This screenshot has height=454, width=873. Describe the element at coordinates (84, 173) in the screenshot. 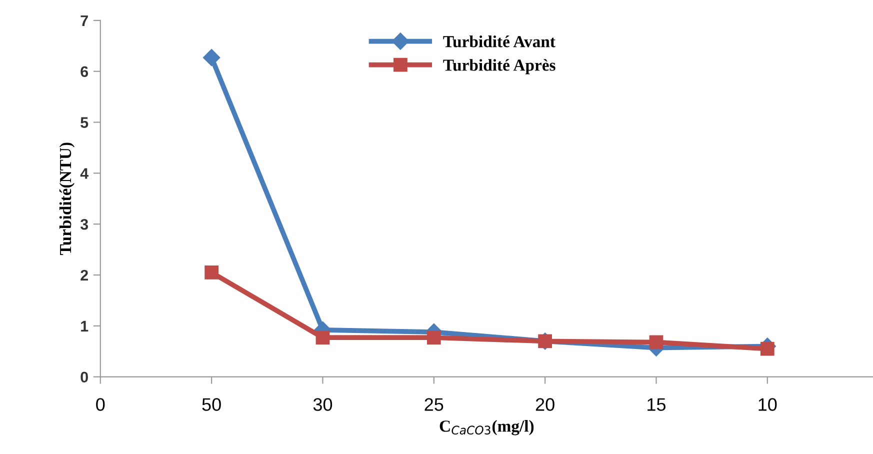

I see `y-tick-label: 4` at that location.